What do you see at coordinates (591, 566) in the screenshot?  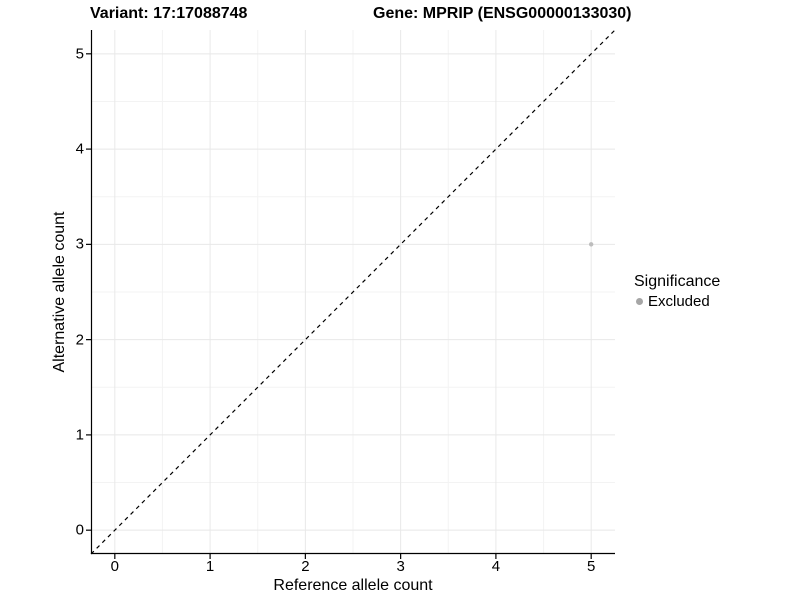 I see `x-tick-label: 5` at bounding box center [591, 566].